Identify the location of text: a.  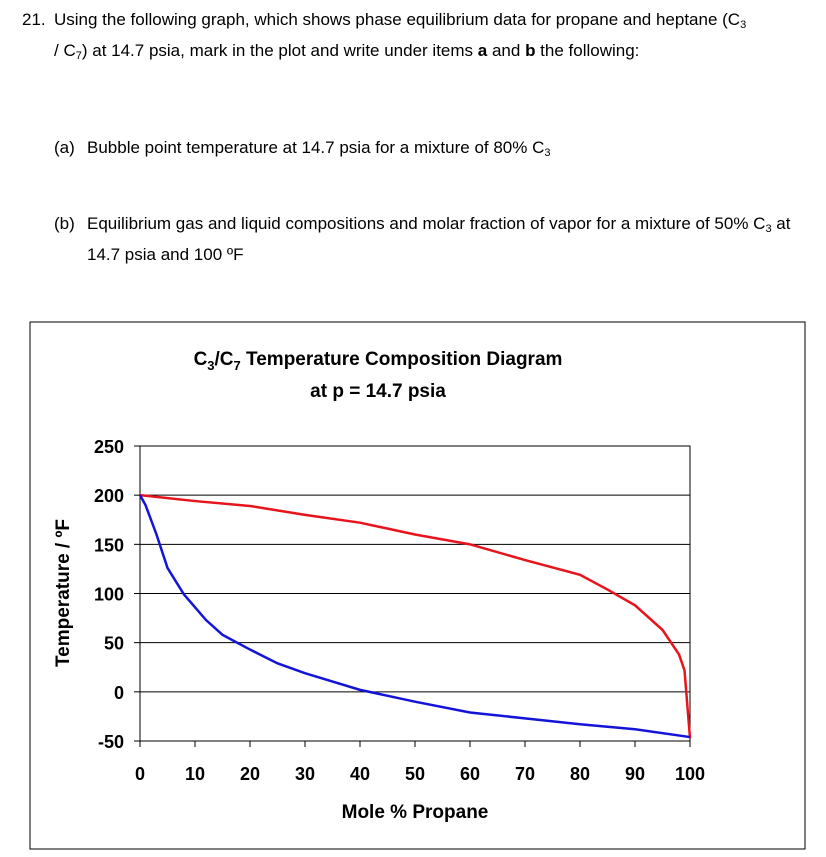
(482, 50).